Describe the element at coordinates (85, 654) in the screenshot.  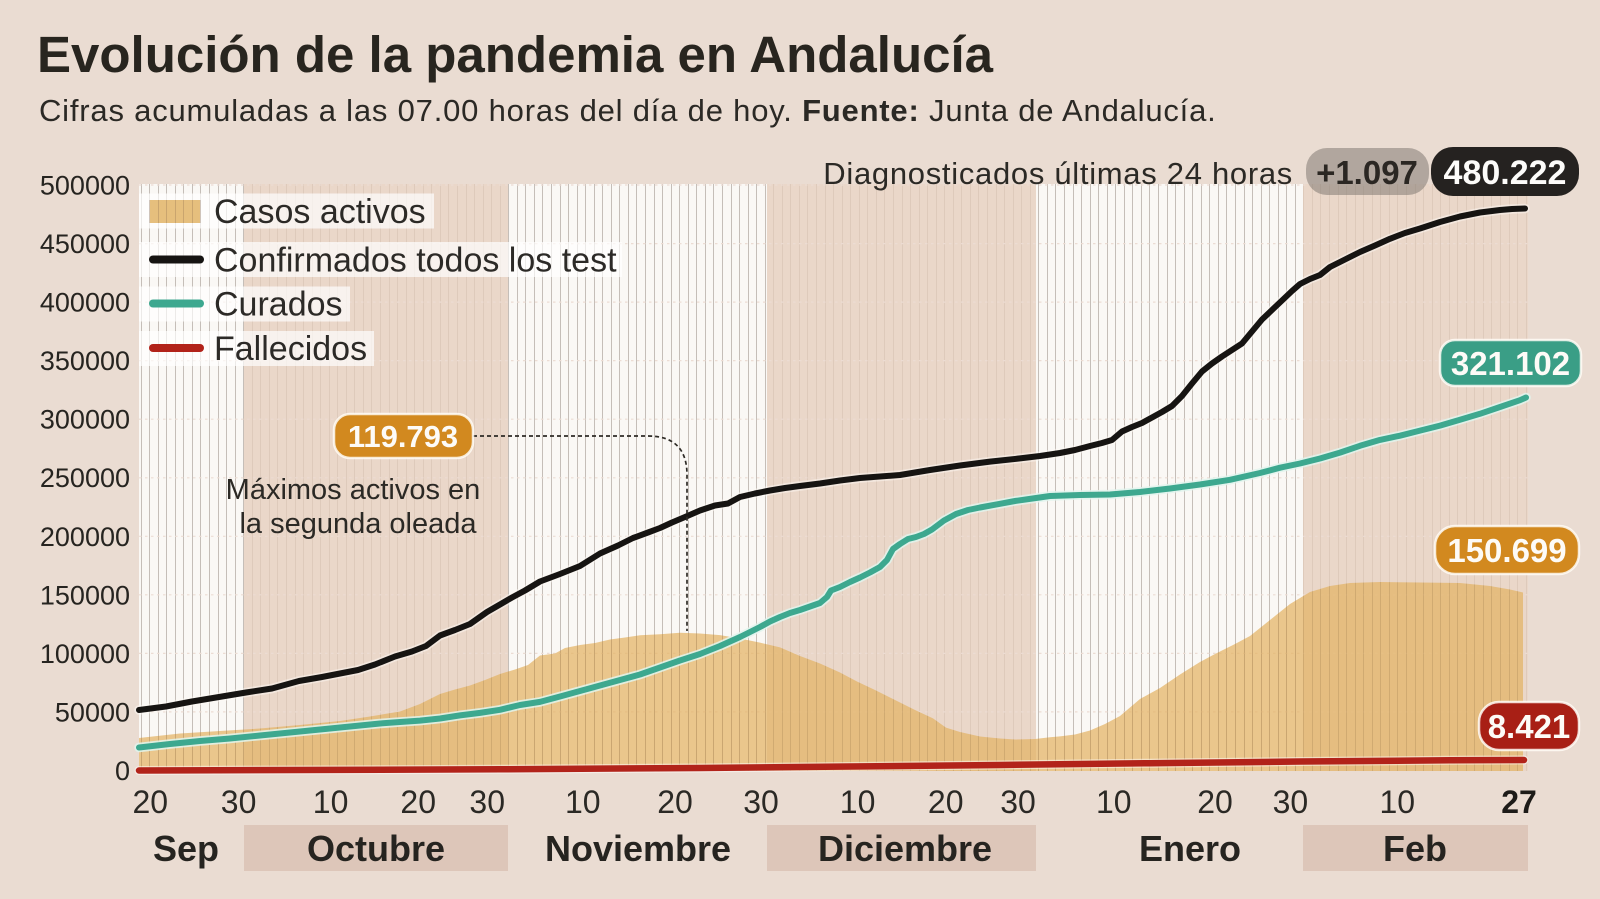
I see `svg-text: 100000` at that location.